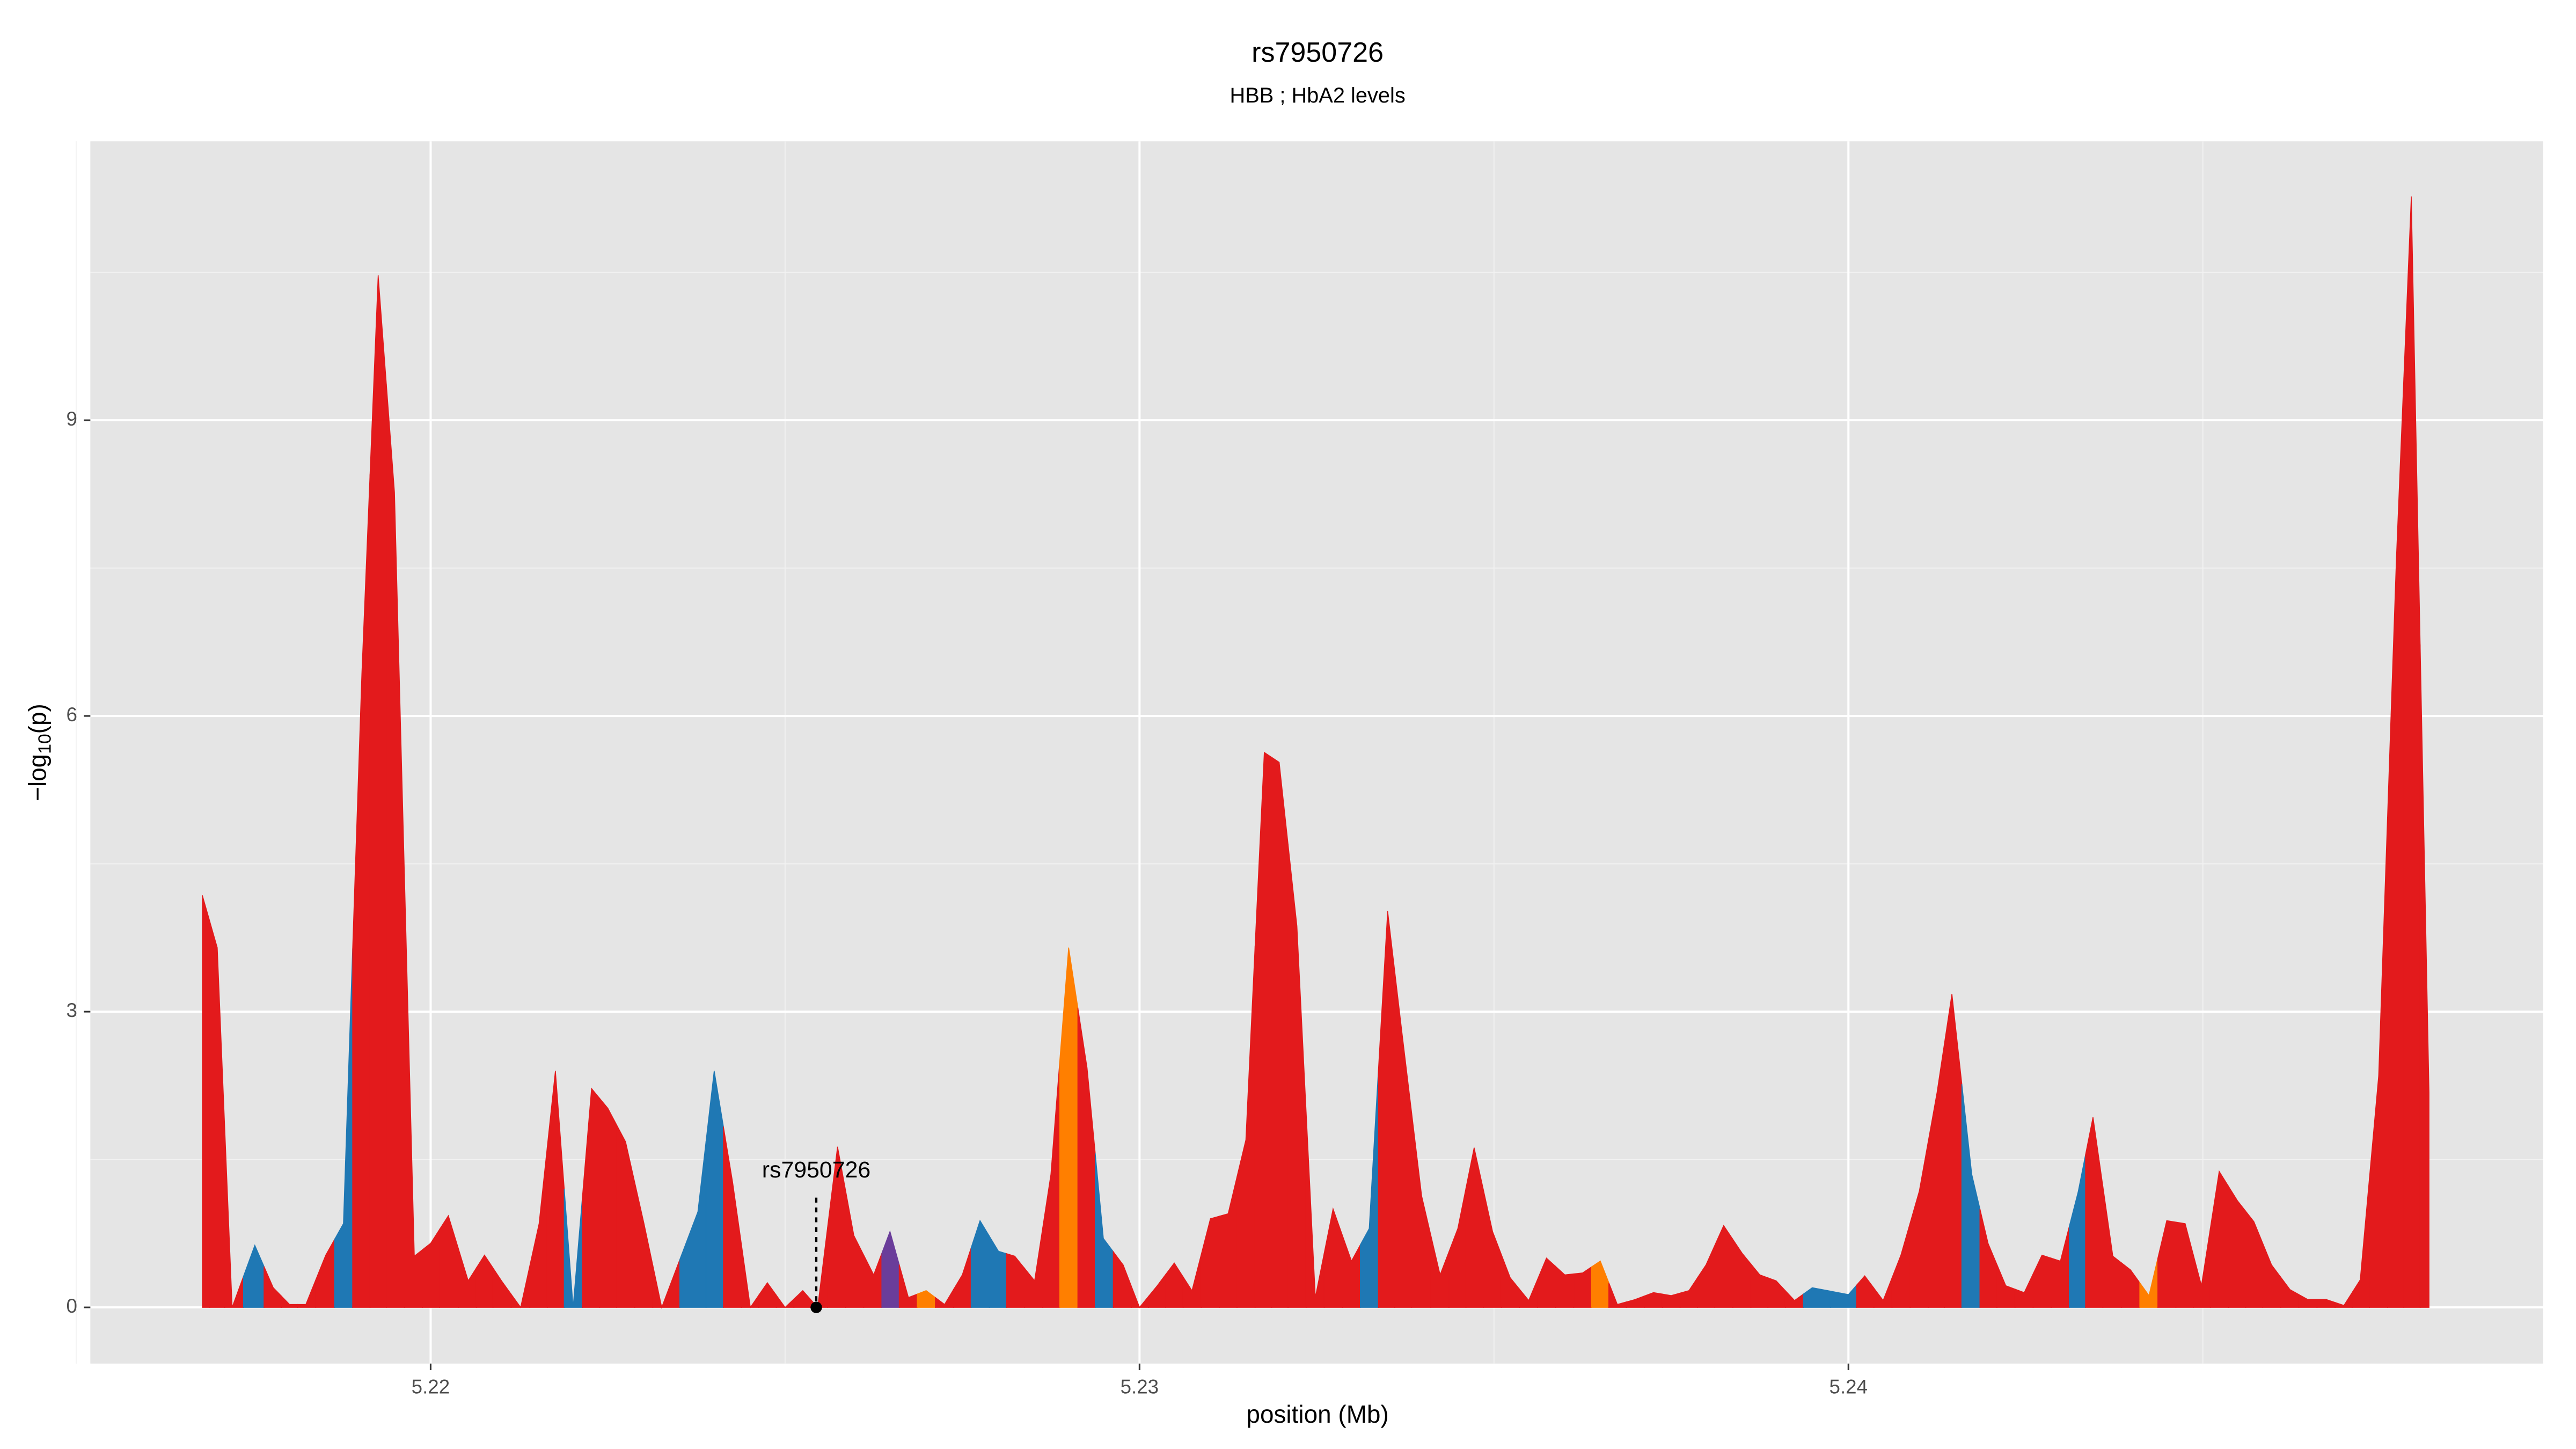 The image size is (2576, 1449). What do you see at coordinates (71, 1010) in the screenshot?
I see `y-tick-label: 3` at bounding box center [71, 1010].